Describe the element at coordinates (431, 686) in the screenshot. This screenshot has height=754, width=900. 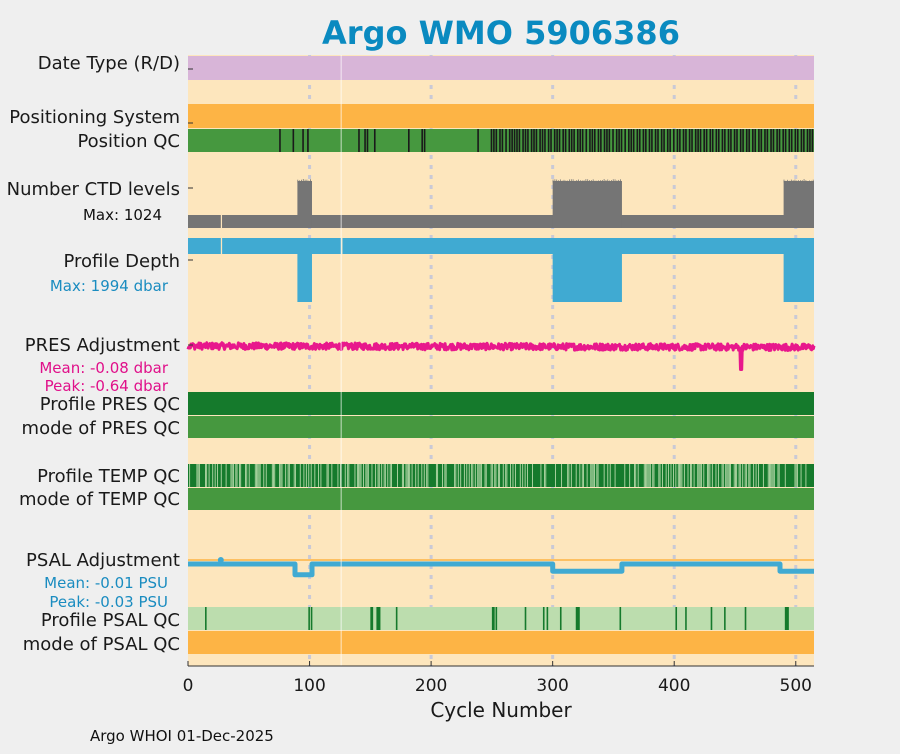
I see `x-tick-label: 200` at that location.